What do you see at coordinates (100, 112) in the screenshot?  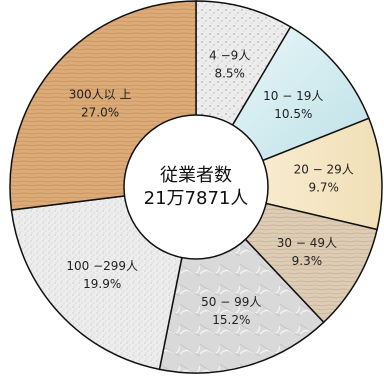 I see `slice-percent-6: 27.0%` at bounding box center [100, 112].